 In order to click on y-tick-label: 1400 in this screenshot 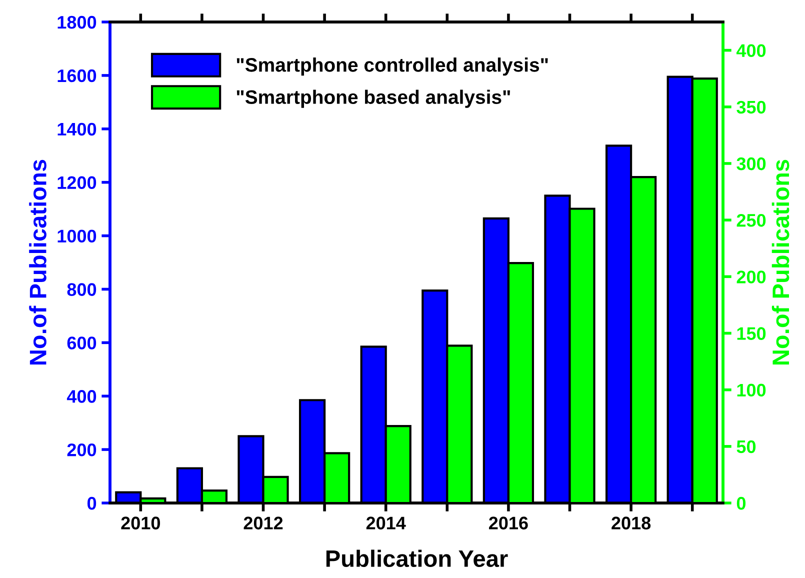, I will do `click(77, 129)`.